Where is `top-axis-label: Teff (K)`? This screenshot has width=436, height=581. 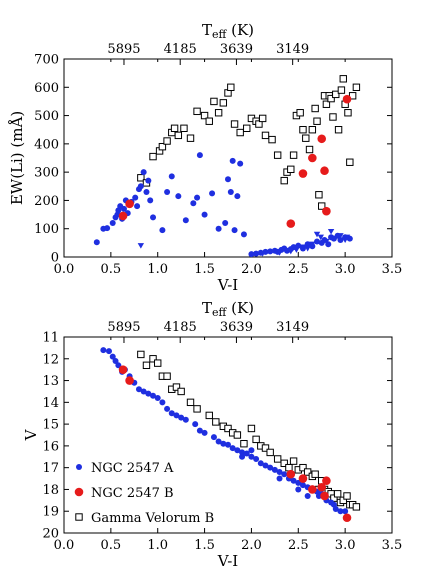 top-axis-label: Teff (K) is located at coordinates (228, 309).